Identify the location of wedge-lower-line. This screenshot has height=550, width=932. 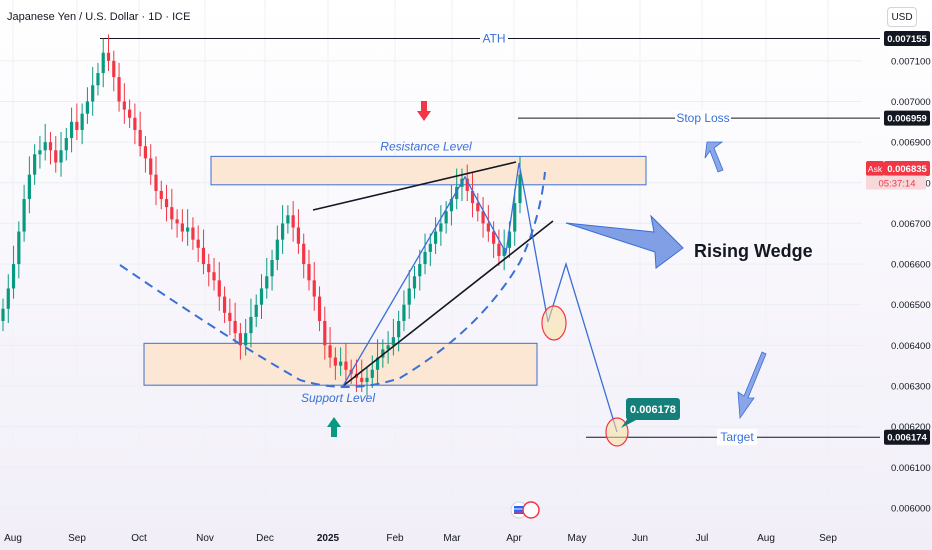
(448, 303).